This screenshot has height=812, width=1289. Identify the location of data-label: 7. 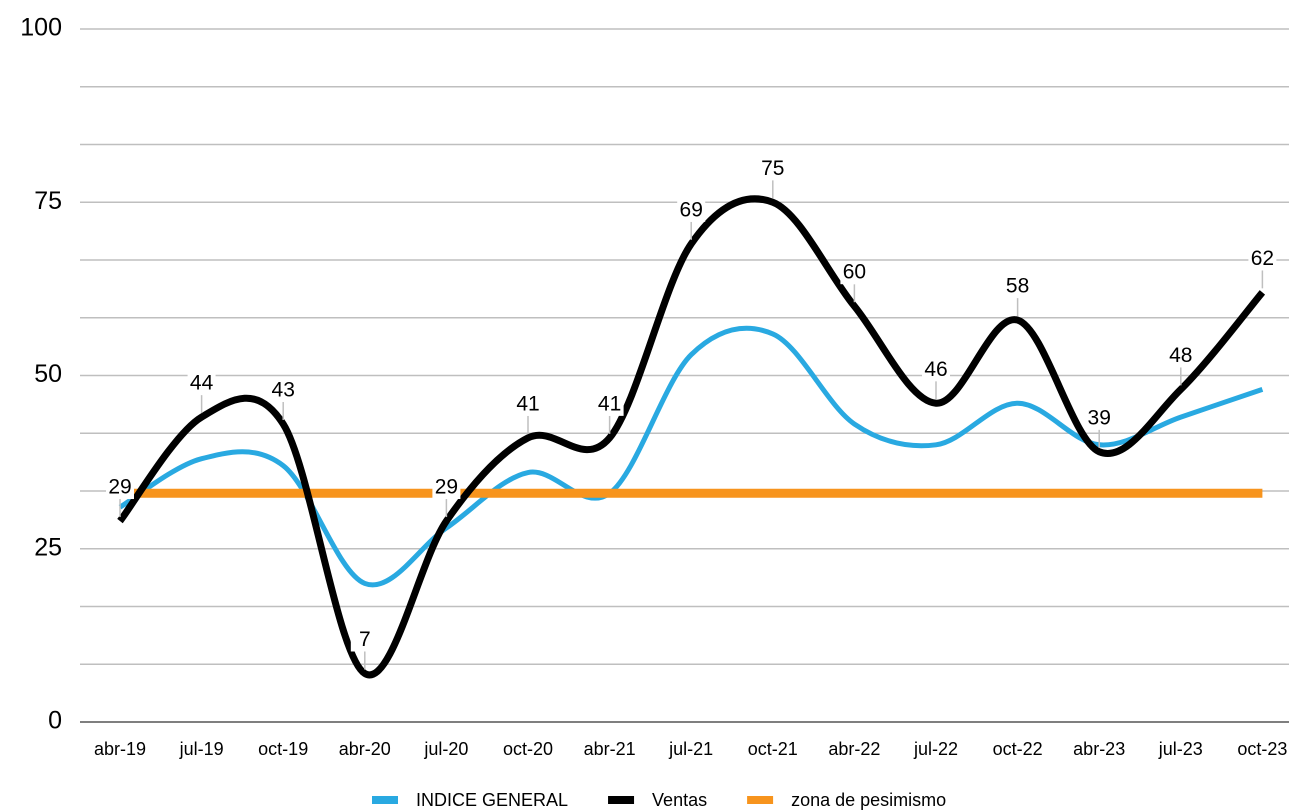
(365, 639).